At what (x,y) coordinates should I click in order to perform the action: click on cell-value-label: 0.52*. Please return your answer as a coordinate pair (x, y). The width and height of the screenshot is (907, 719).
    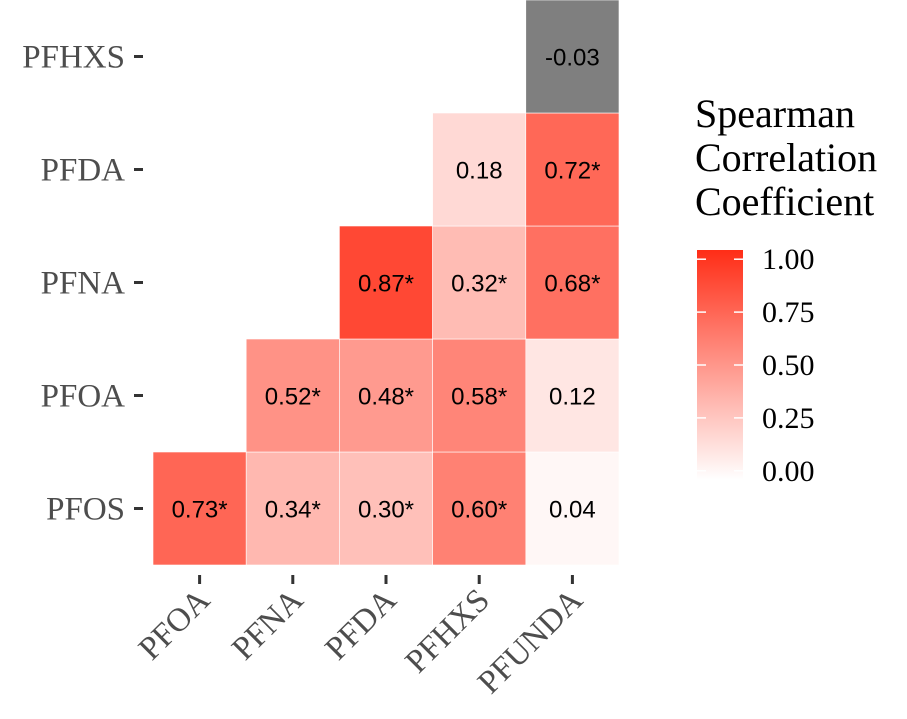
    Looking at the image, I should click on (293, 397).